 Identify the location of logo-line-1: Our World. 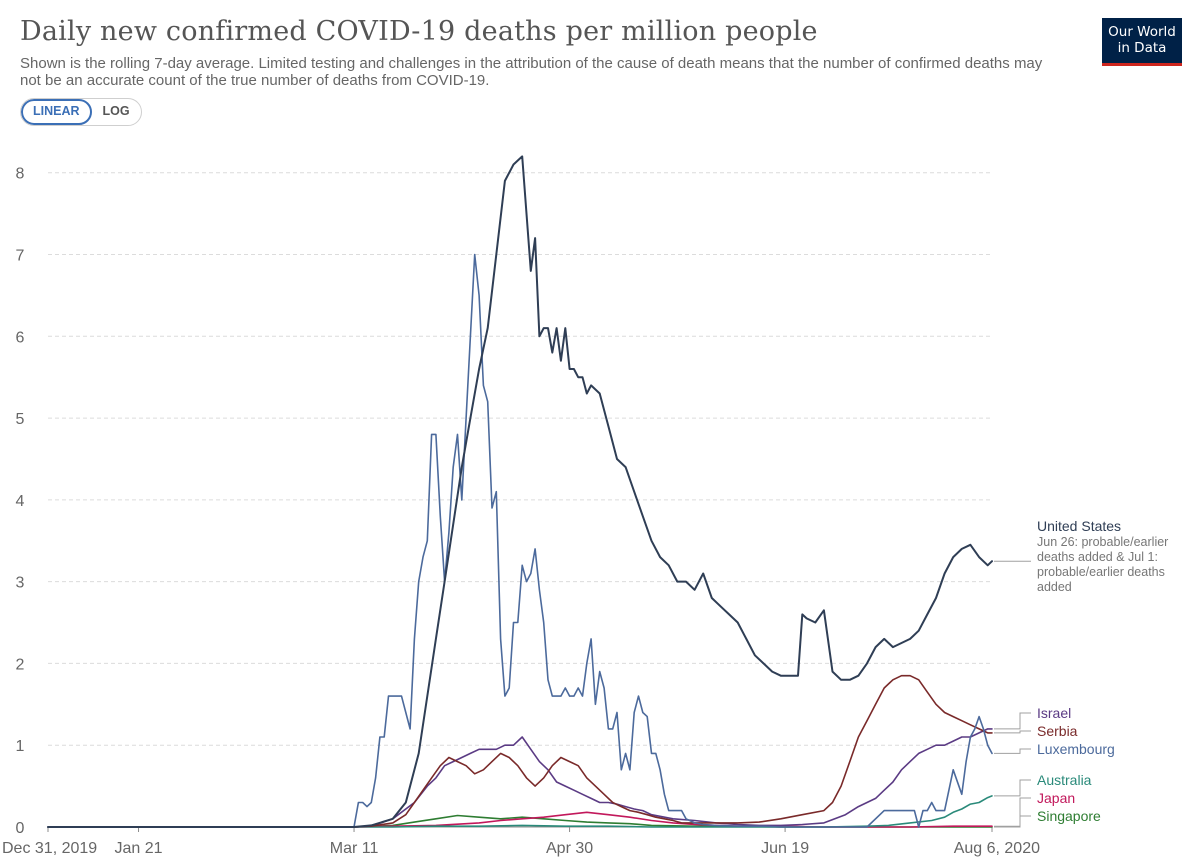
(1142, 32).